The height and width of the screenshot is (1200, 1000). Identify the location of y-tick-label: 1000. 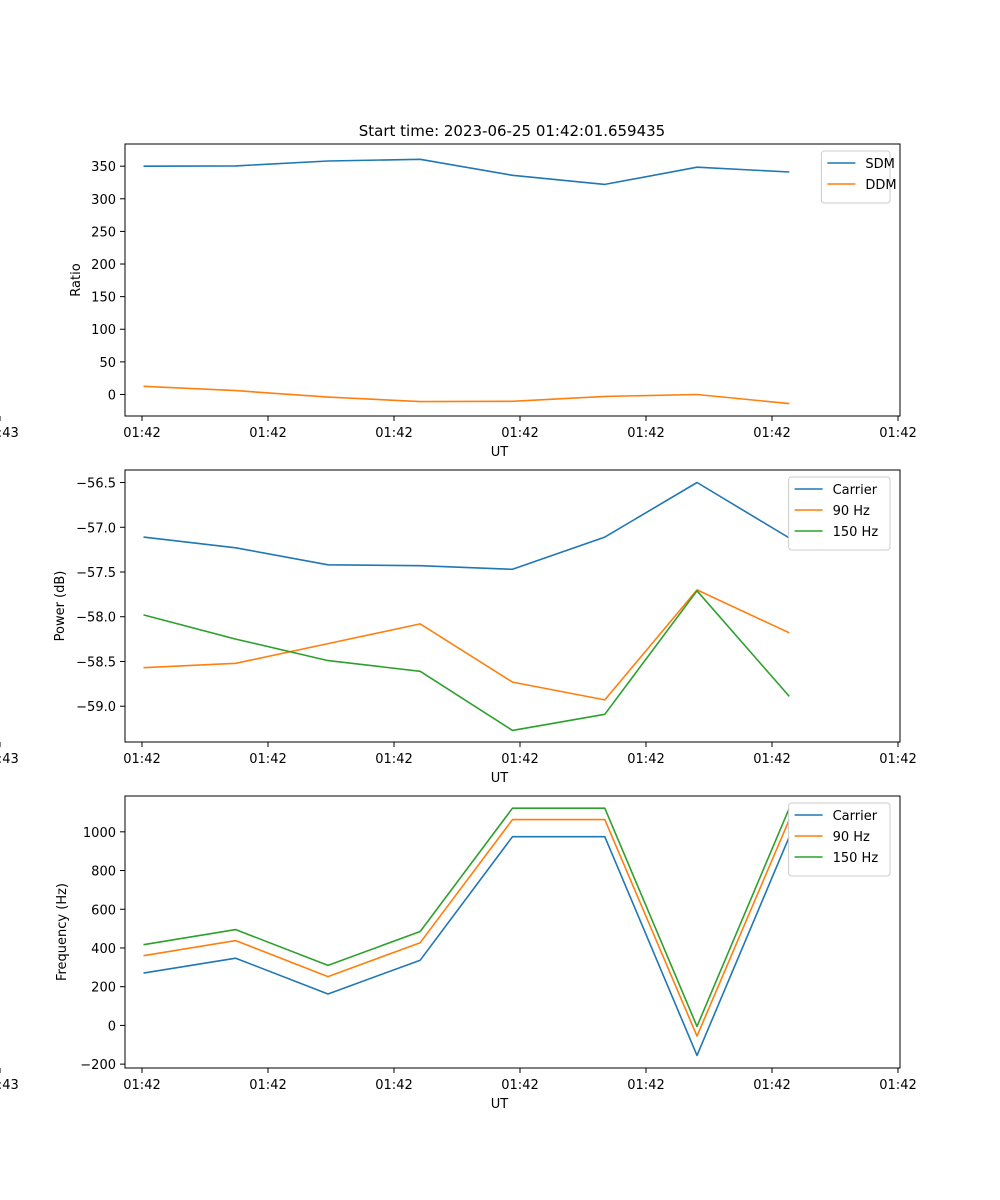
(99, 833).